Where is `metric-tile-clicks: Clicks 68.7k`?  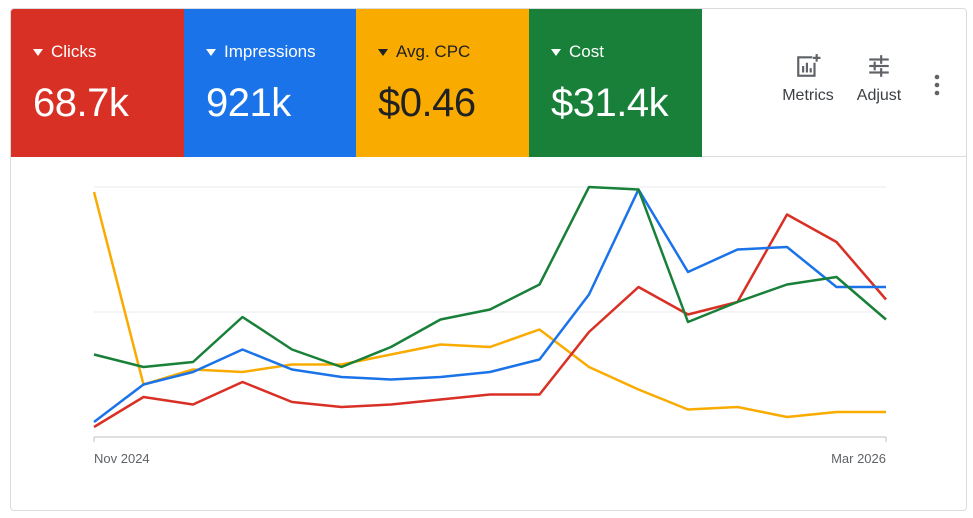
metric-tile-clicks: Clicks 68.7k is located at coordinates (97, 83).